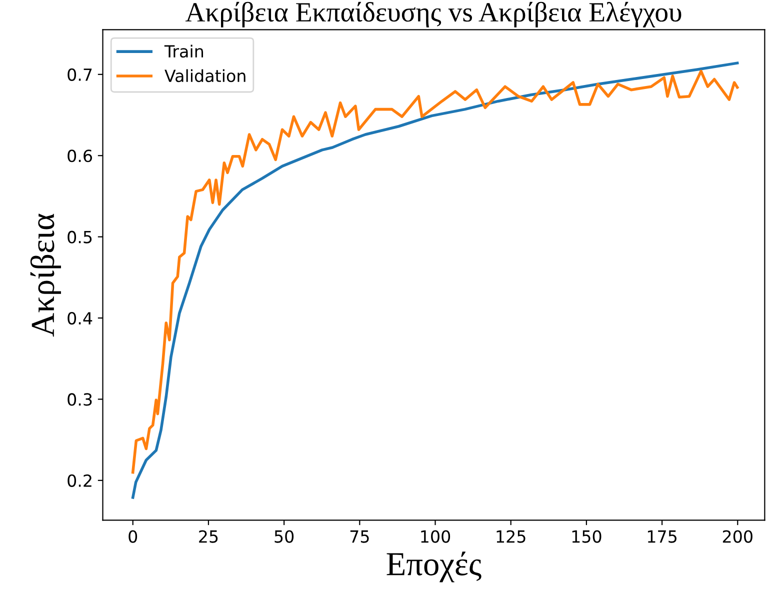 The image size is (767, 607). What do you see at coordinates (511, 536) in the screenshot?
I see `x-tick-label: 125` at bounding box center [511, 536].